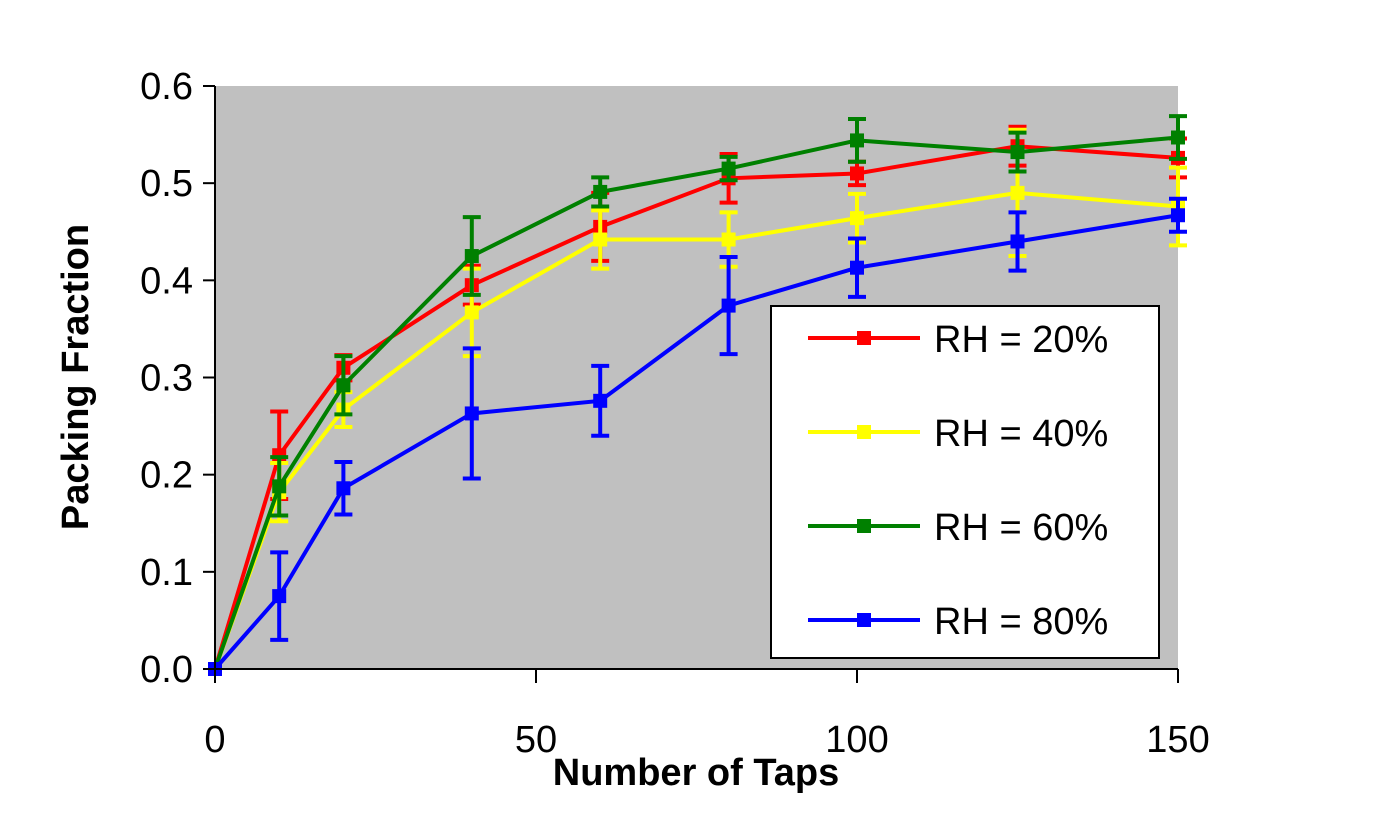 This screenshot has height=827, width=1400. I want to click on legend-item: RH = 20%, so click(958, 340).